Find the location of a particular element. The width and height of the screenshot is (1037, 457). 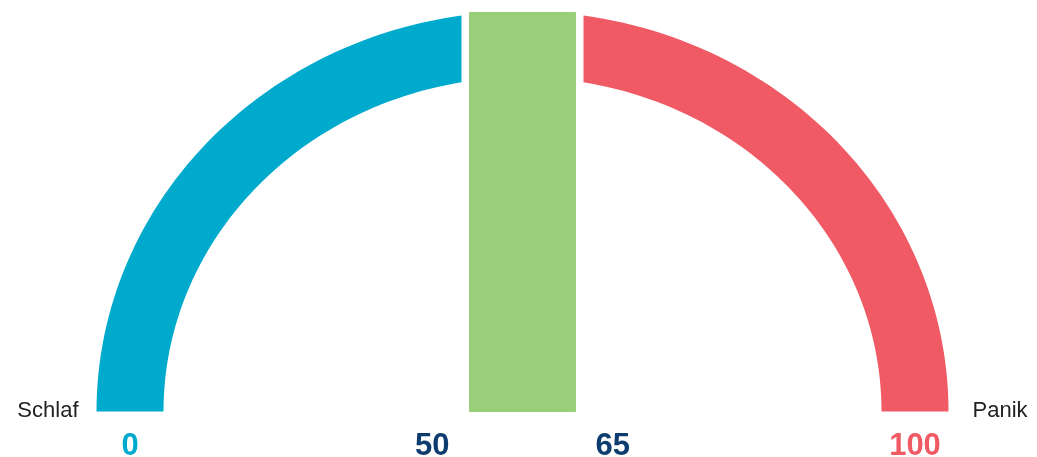

category-label: Panik is located at coordinates (1000, 409).